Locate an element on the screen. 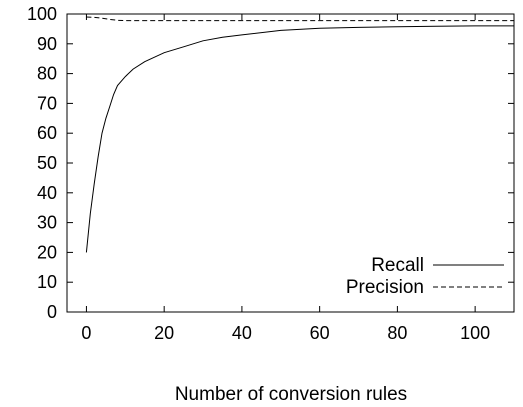 This screenshot has height=407, width=523. x-tick-label-80: 80 is located at coordinates (397, 333).